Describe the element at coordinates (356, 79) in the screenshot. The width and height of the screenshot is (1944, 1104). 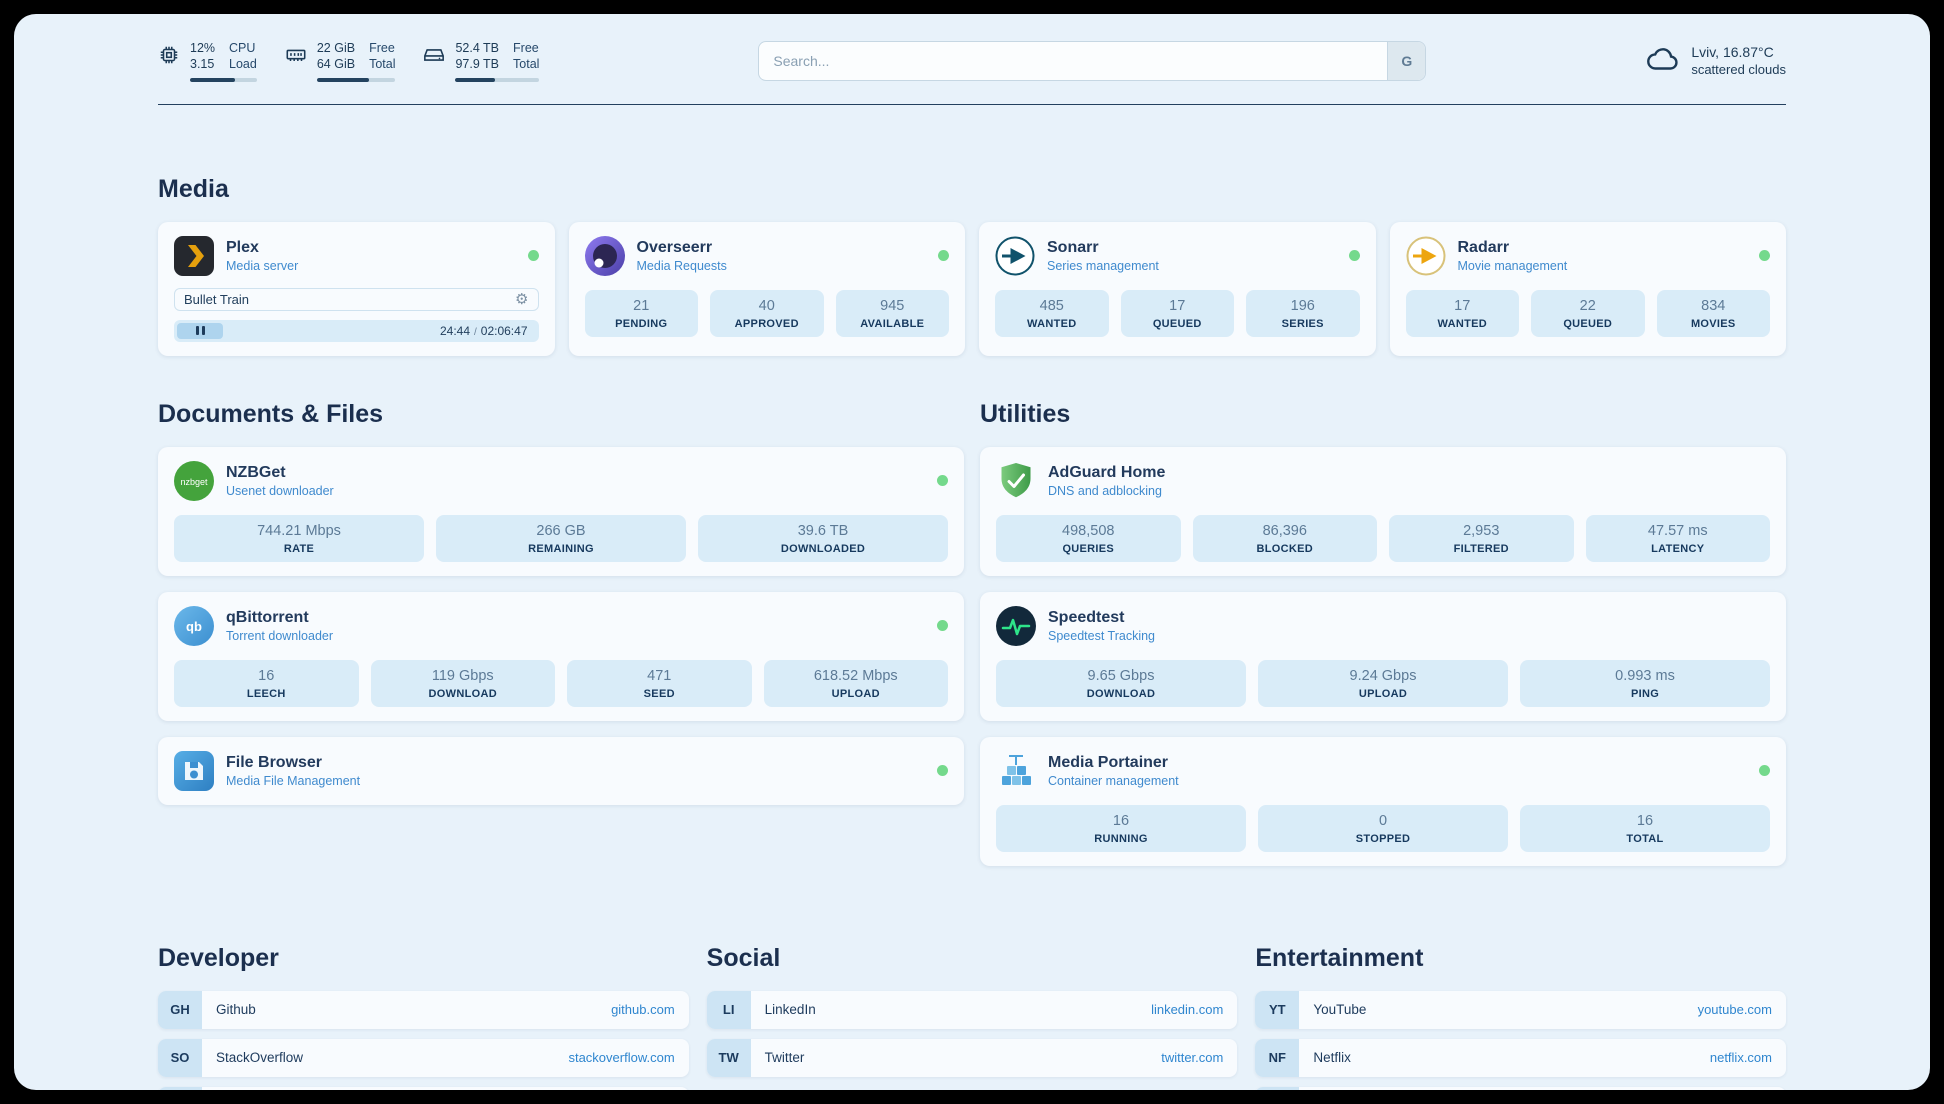
I see `ram-usage-bar` at that location.